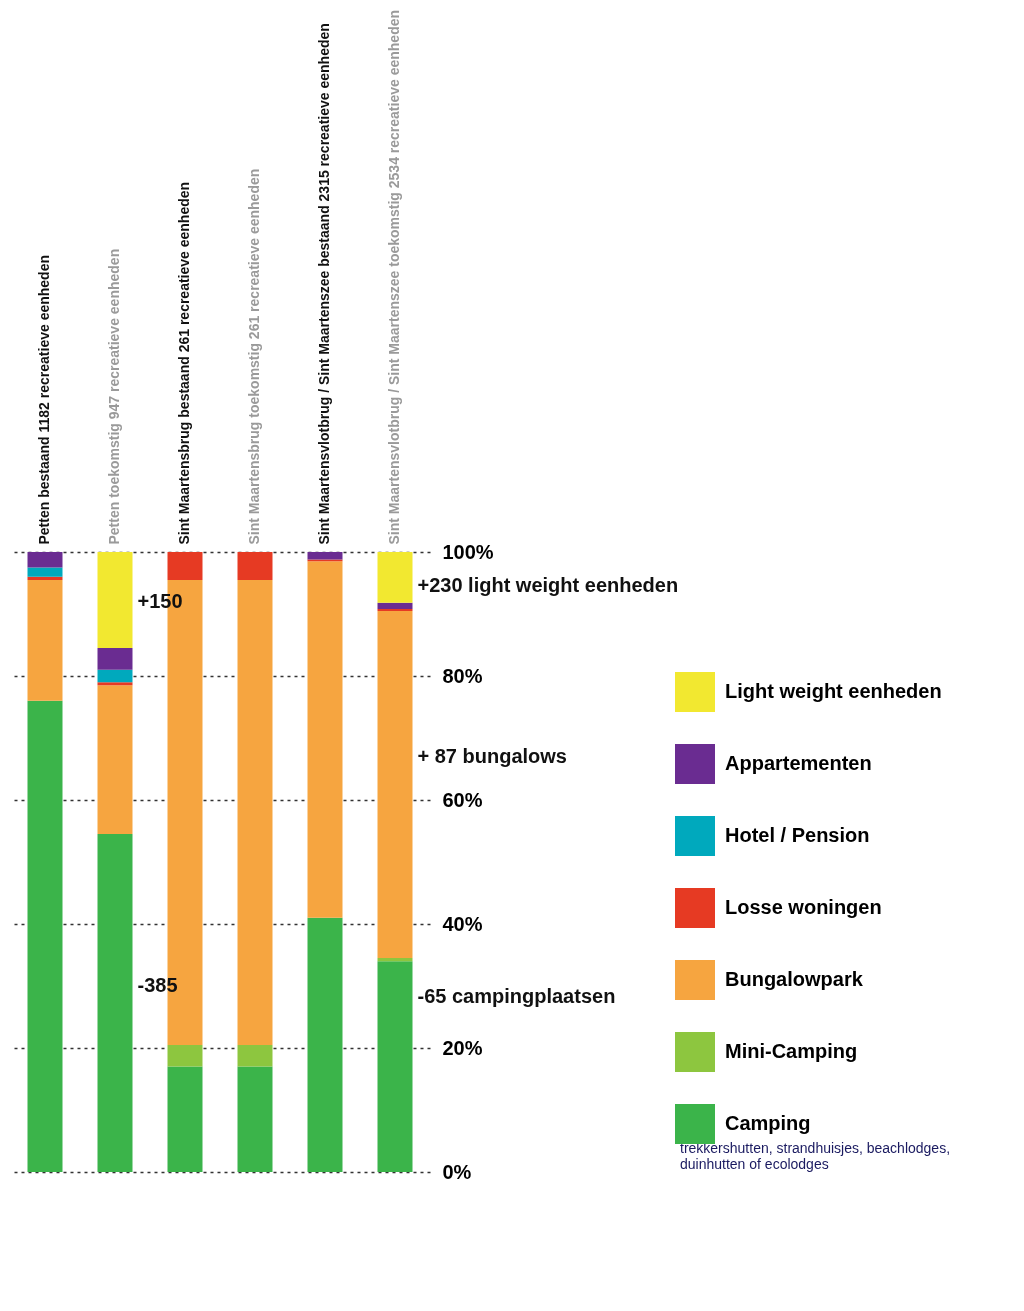 The width and height of the screenshot is (1024, 1311). What do you see at coordinates (815, 1156) in the screenshot?
I see `text: trekkershutten, strandhuisjes, beachlodges, duinhutten of ecolodges` at bounding box center [815, 1156].